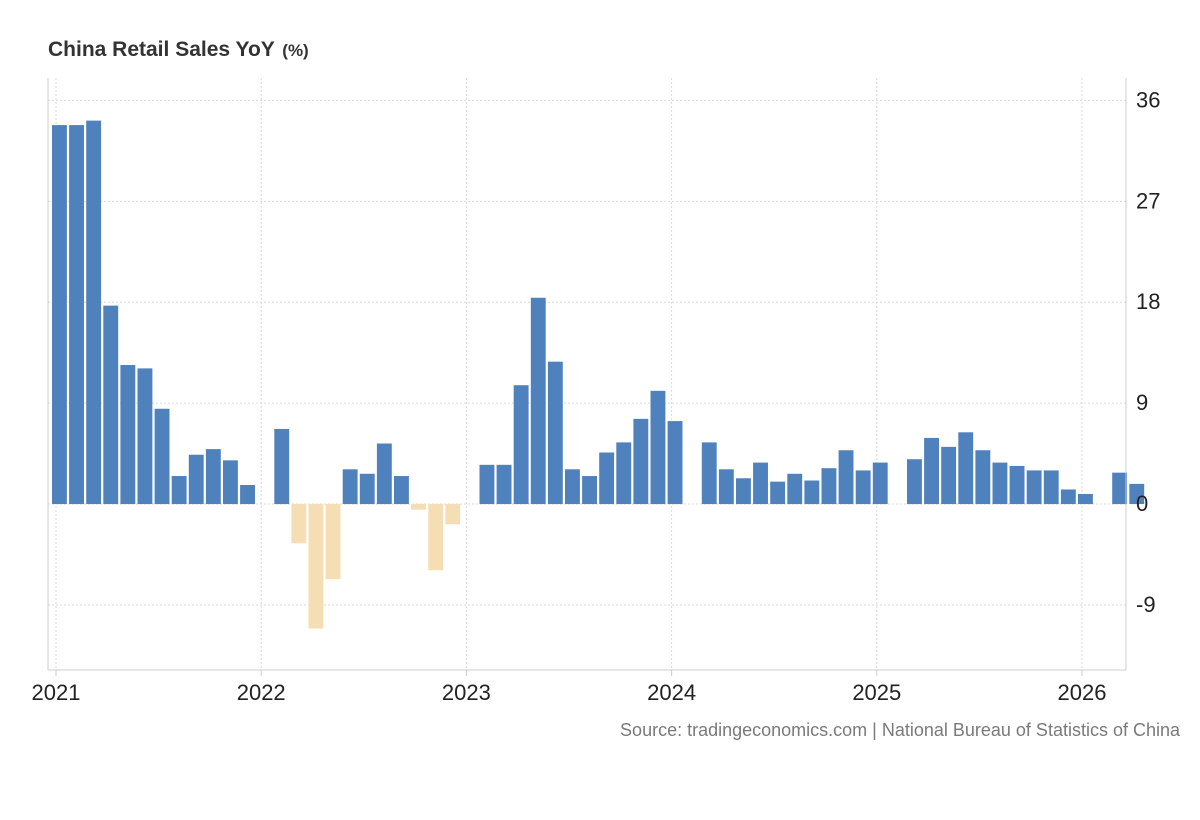 The height and width of the screenshot is (820, 1200). I want to click on x-tick-label: 2021, so click(56, 692).